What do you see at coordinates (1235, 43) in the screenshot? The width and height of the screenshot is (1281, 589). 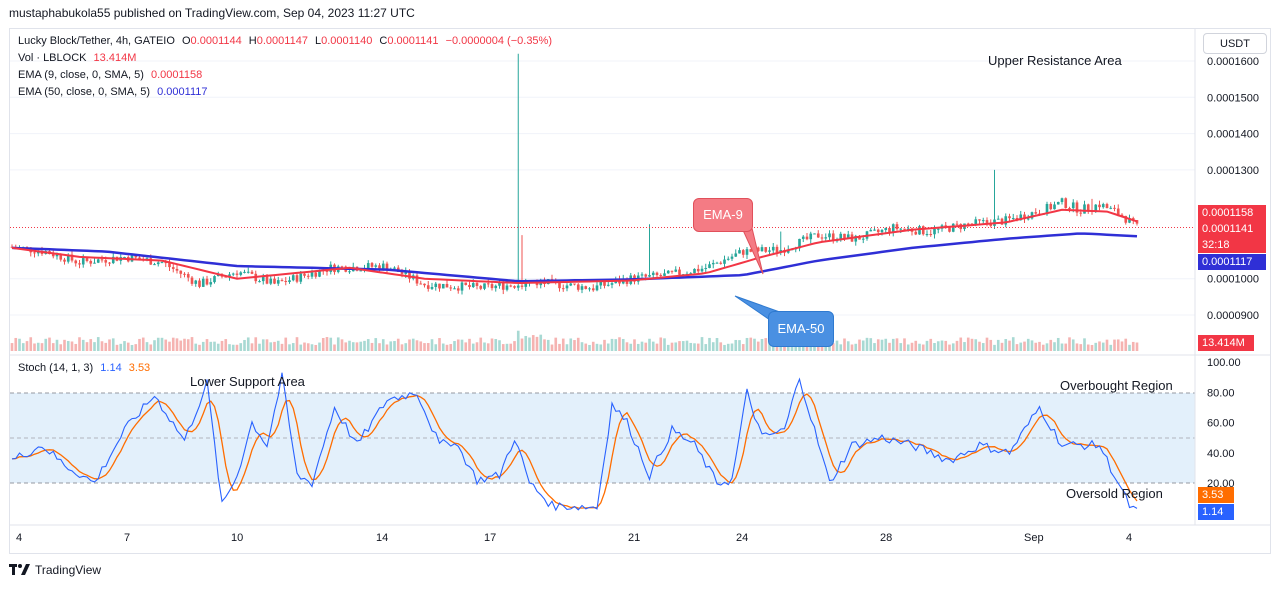 I see `currency-button: USDT` at bounding box center [1235, 43].